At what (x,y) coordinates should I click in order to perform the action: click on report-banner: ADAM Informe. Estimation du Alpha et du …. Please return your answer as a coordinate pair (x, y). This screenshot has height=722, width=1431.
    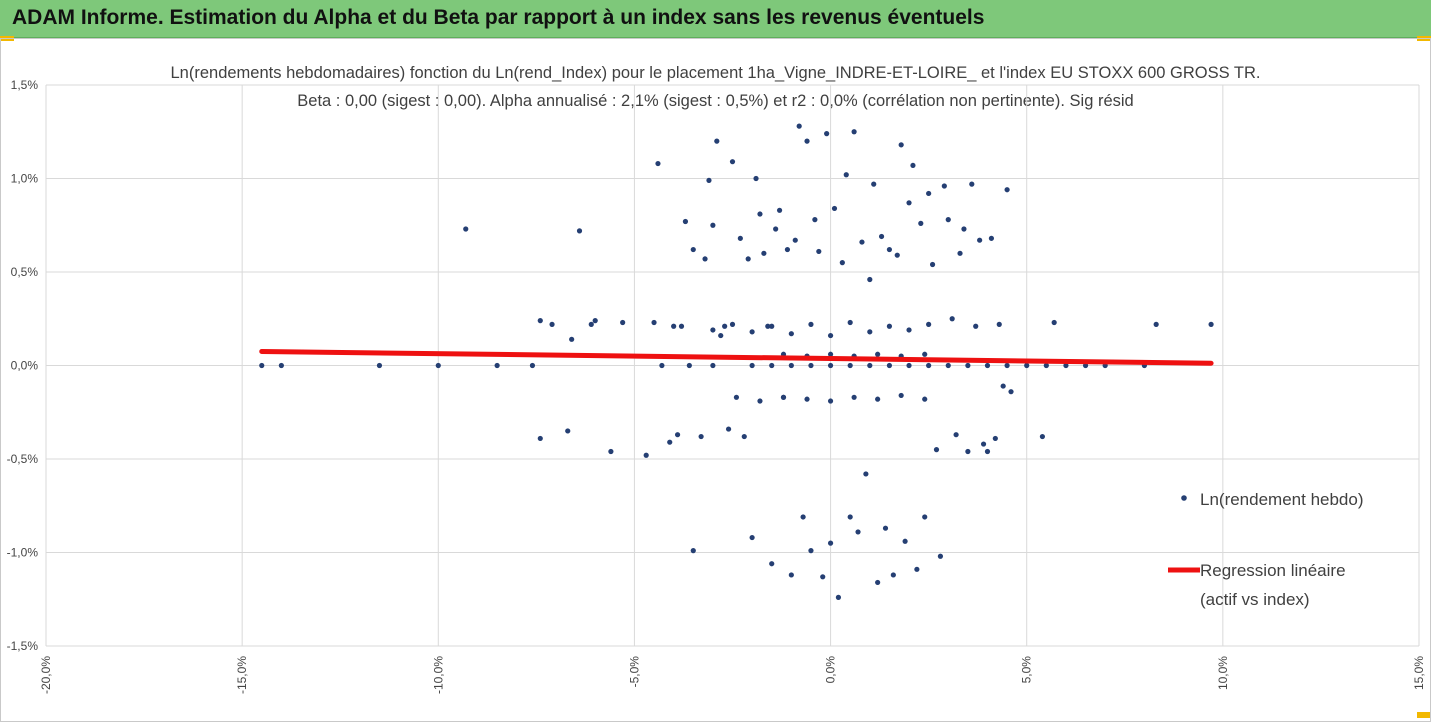
    Looking at the image, I should click on (715, 19).